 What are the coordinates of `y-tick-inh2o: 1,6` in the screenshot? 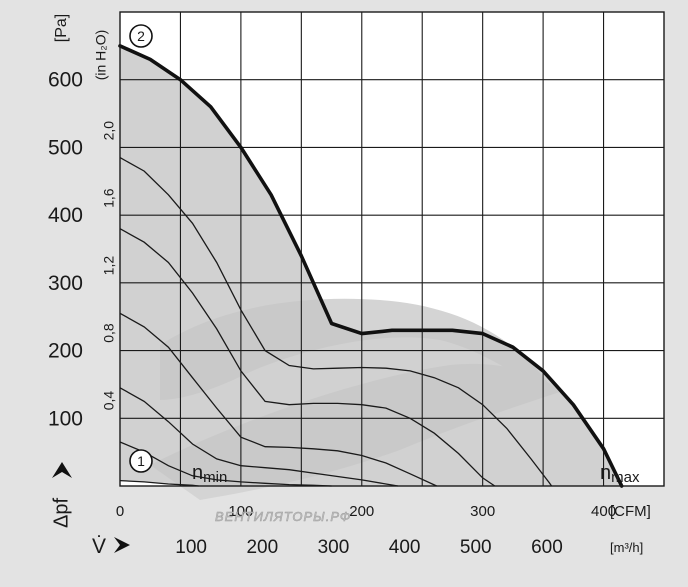 It's located at (109, 198).